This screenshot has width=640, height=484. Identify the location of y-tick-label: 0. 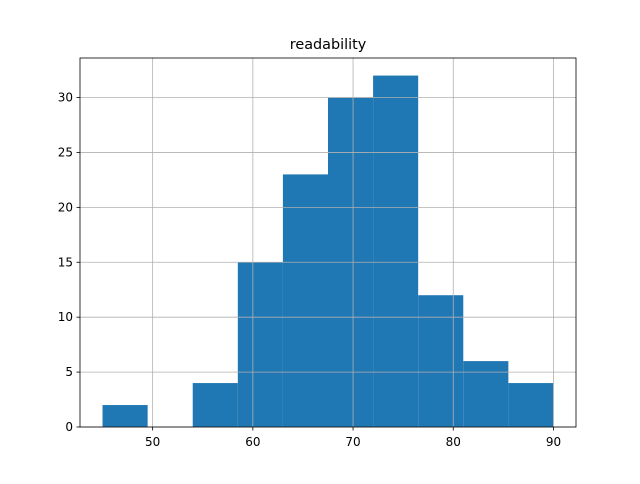
(69, 427).